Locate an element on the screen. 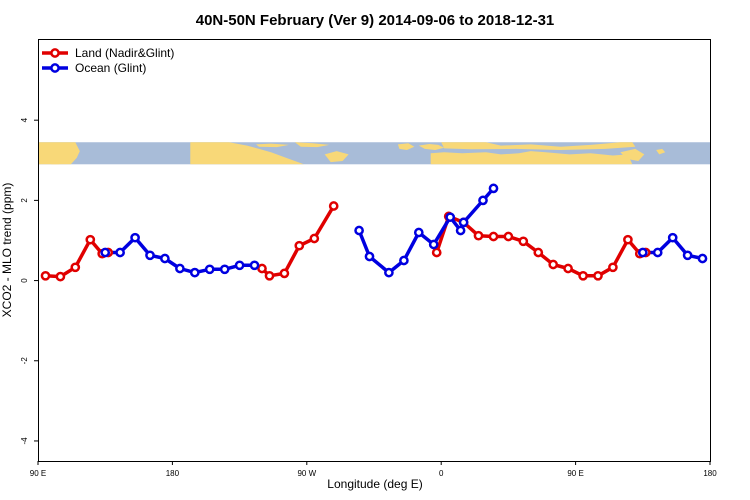 This screenshot has height=500, width=750. legend: Land (Nadir&Glint)Ocean (Glint) is located at coordinates (108, 60).